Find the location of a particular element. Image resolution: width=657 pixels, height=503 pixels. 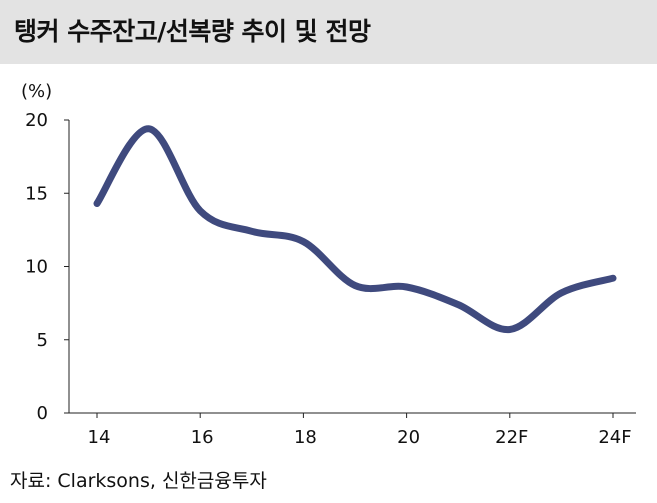

y-tick-label: 5 is located at coordinates (42, 340).